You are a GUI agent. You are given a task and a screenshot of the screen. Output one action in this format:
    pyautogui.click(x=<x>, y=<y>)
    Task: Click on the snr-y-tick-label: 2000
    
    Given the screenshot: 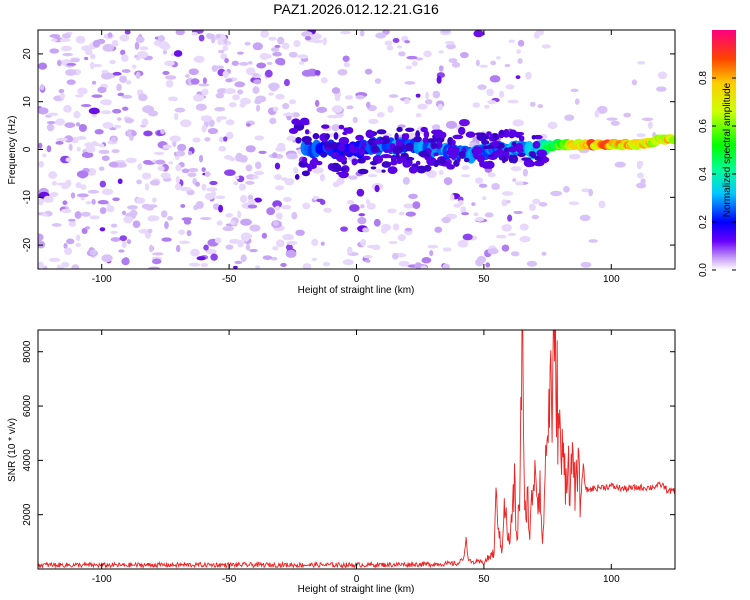 What is the action you would take?
    pyautogui.click(x=27, y=514)
    